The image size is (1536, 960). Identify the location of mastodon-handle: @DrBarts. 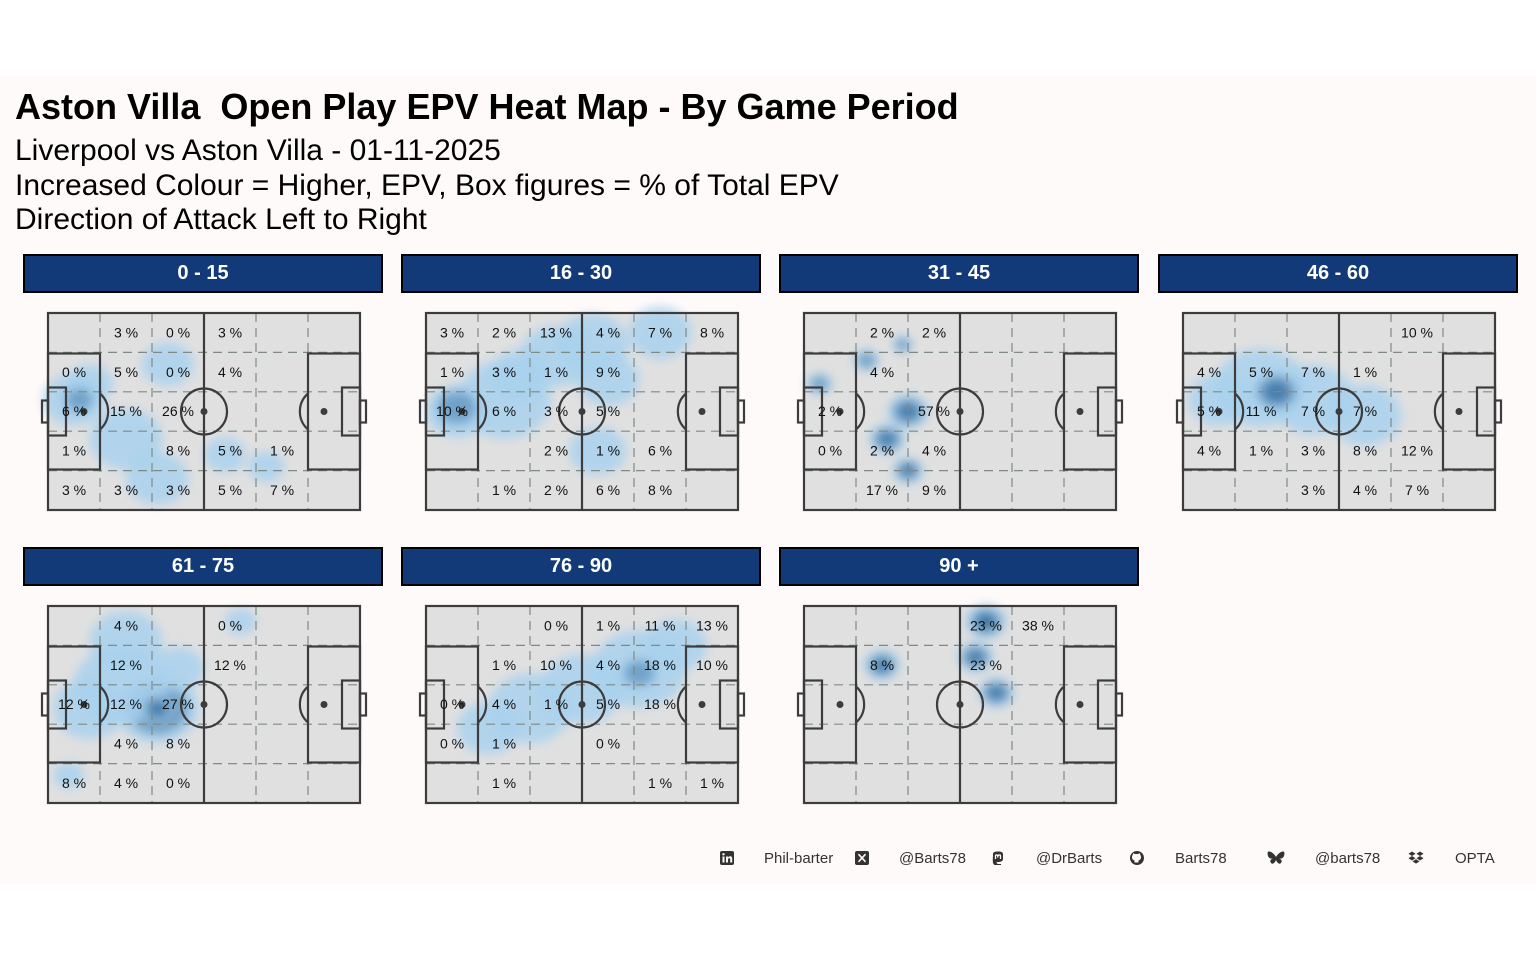
(1069, 858).